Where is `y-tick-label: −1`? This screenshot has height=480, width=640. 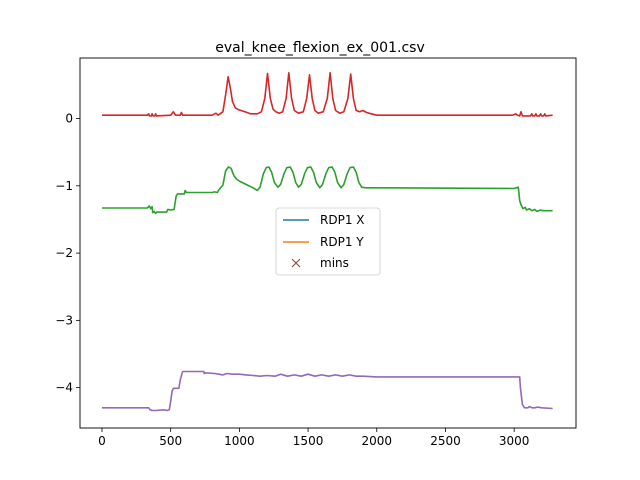
y-tick-label: −1 is located at coordinates (64, 186).